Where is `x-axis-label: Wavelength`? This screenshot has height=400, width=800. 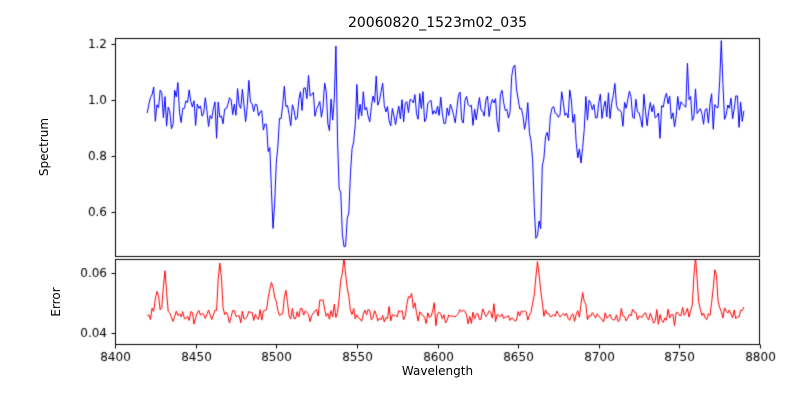
x-axis-label: Wavelength is located at coordinates (437, 371).